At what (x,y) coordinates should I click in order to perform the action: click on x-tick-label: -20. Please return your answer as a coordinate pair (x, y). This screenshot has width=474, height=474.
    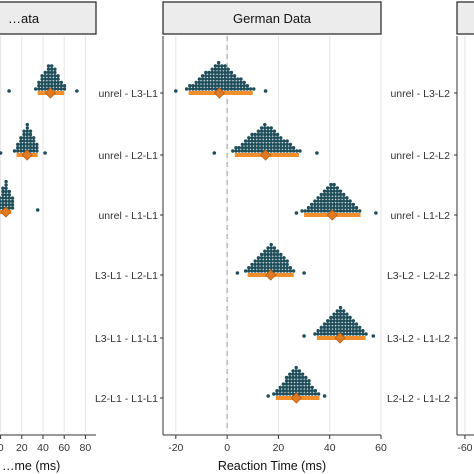
    Looking at the image, I should click on (175, 448).